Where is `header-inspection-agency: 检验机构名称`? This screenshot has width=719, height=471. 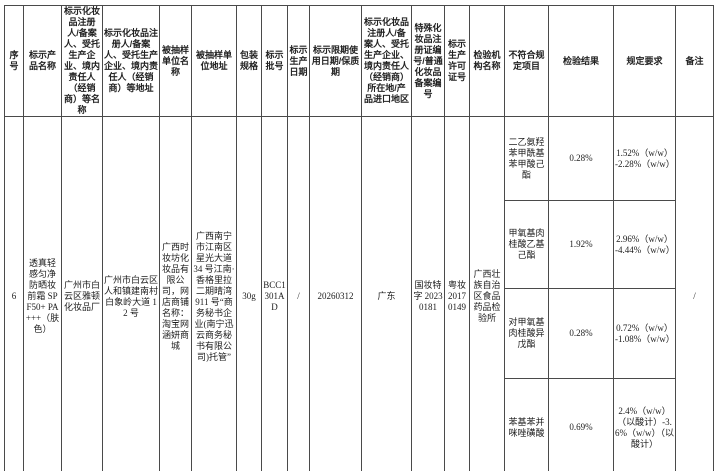
header-inspection-agency: 检验机构名称 is located at coordinates (487, 61).